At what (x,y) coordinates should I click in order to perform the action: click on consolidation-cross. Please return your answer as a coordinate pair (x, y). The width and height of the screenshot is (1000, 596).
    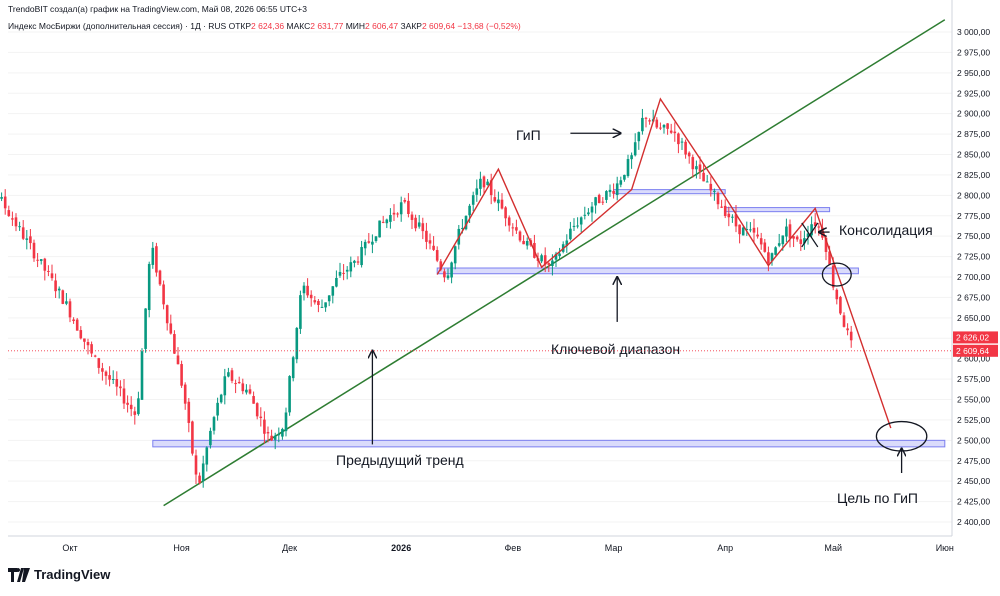
    Looking at the image, I should click on (810, 235).